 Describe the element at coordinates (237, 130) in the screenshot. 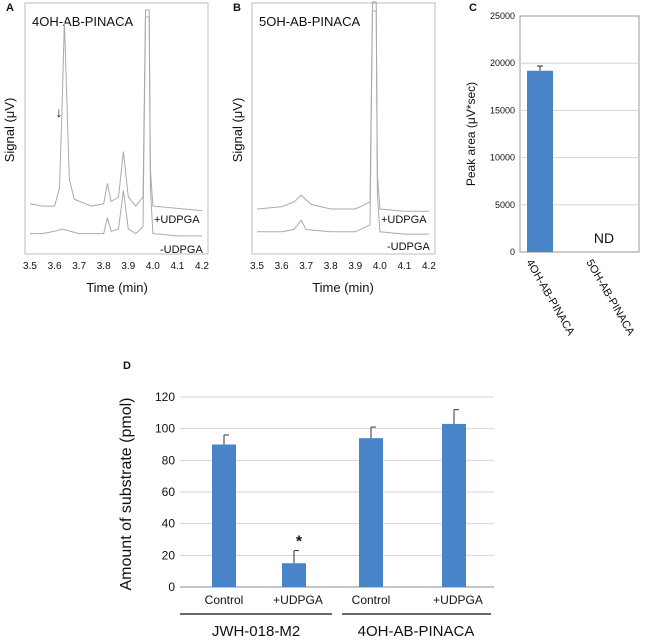

I see `panel-b-ylabel: Signal (μV)` at that location.